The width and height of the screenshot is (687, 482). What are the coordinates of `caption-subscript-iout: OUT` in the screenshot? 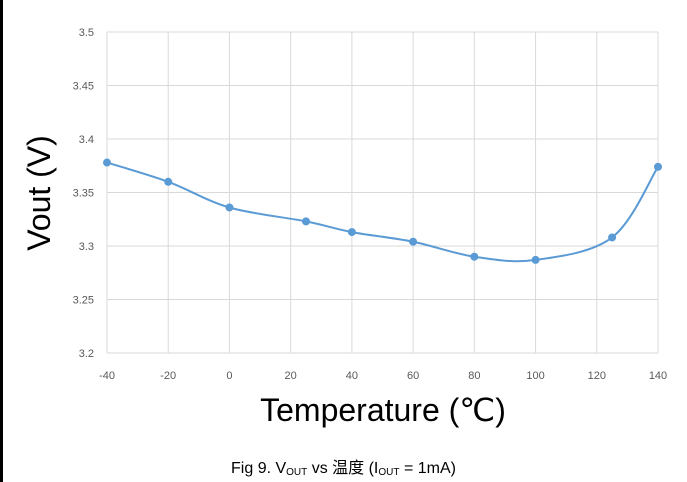 It's located at (389, 472).